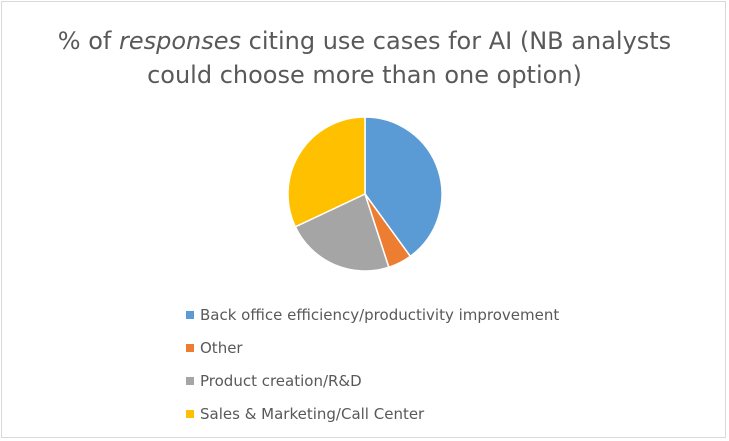  Describe the element at coordinates (281, 380) in the screenshot. I see `legend-label-product-creation: Product creation/R&D` at that location.